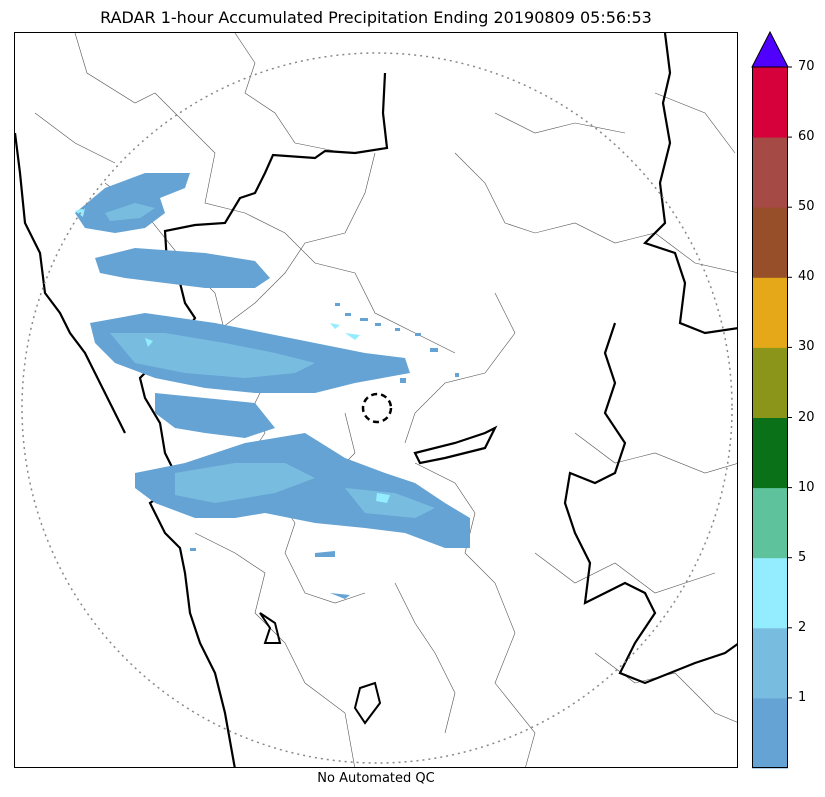 The width and height of the screenshot is (825, 797). What do you see at coordinates (320, 668) in the screenshot?
I see `enclaves` at bounding box center [320, 668].